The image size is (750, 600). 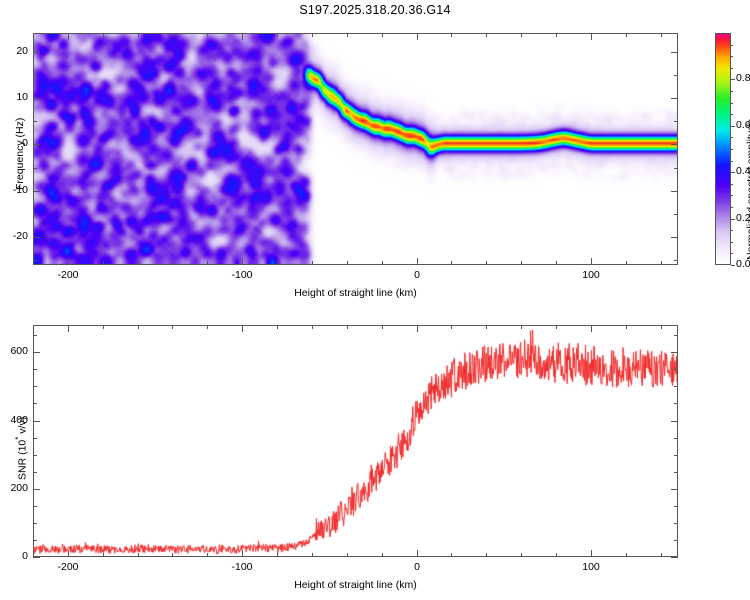 What do you see at coordinates (19, 488) in the screenshot?
I see `y-tick-label: 200` at bounding box center [19, 488].